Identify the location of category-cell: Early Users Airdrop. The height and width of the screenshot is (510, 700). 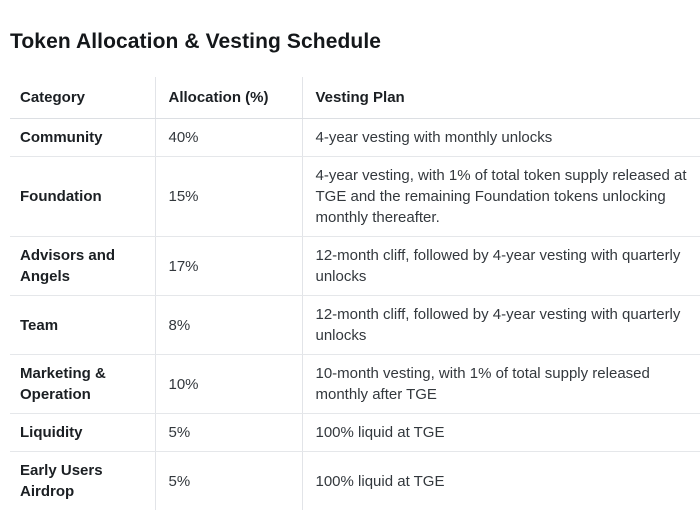
(61, 481).